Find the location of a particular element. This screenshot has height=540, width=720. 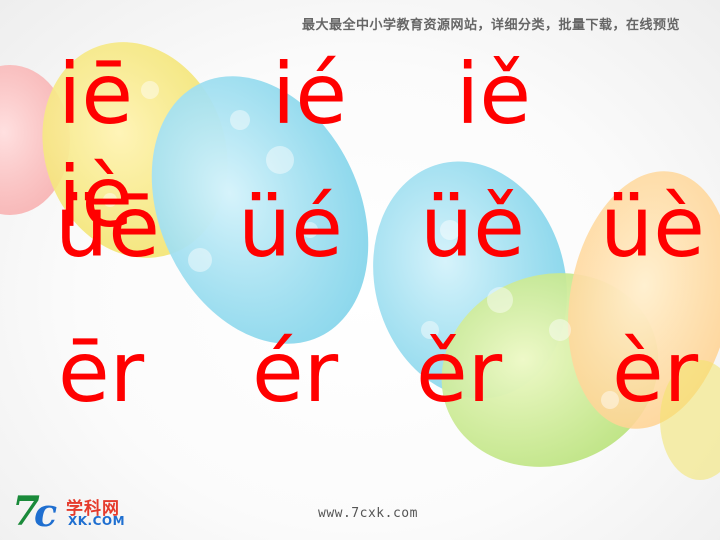

syllable-ue-4: üè is located at coordinates (652, 227).